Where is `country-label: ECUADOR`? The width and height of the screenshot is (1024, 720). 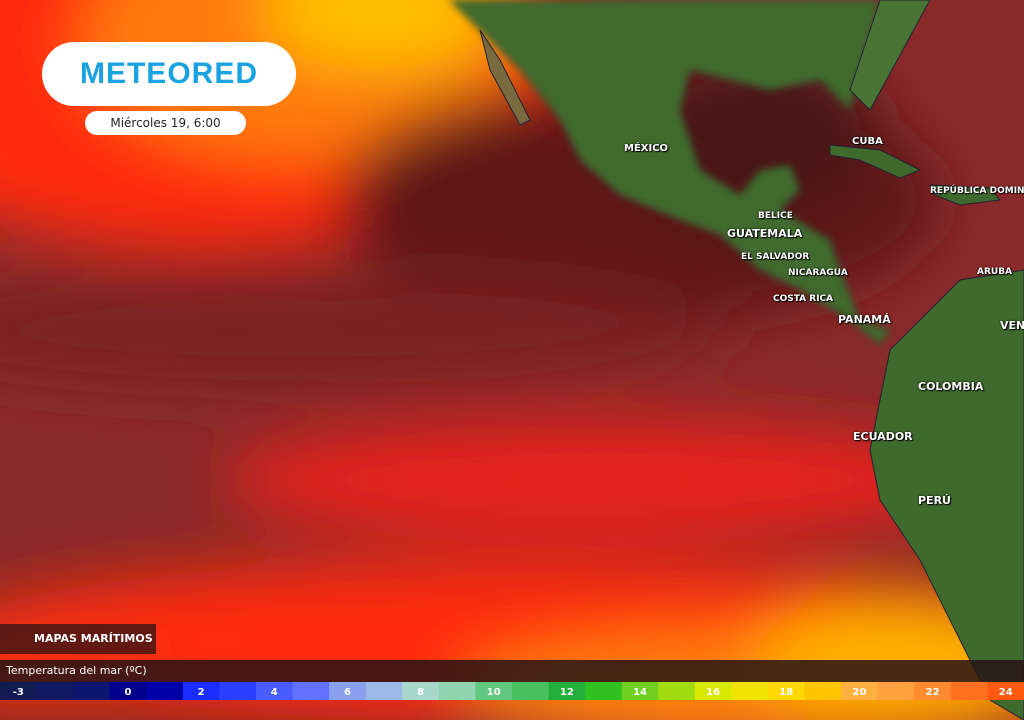
country-label: ECUADOR is located at coordinates (883, 436).